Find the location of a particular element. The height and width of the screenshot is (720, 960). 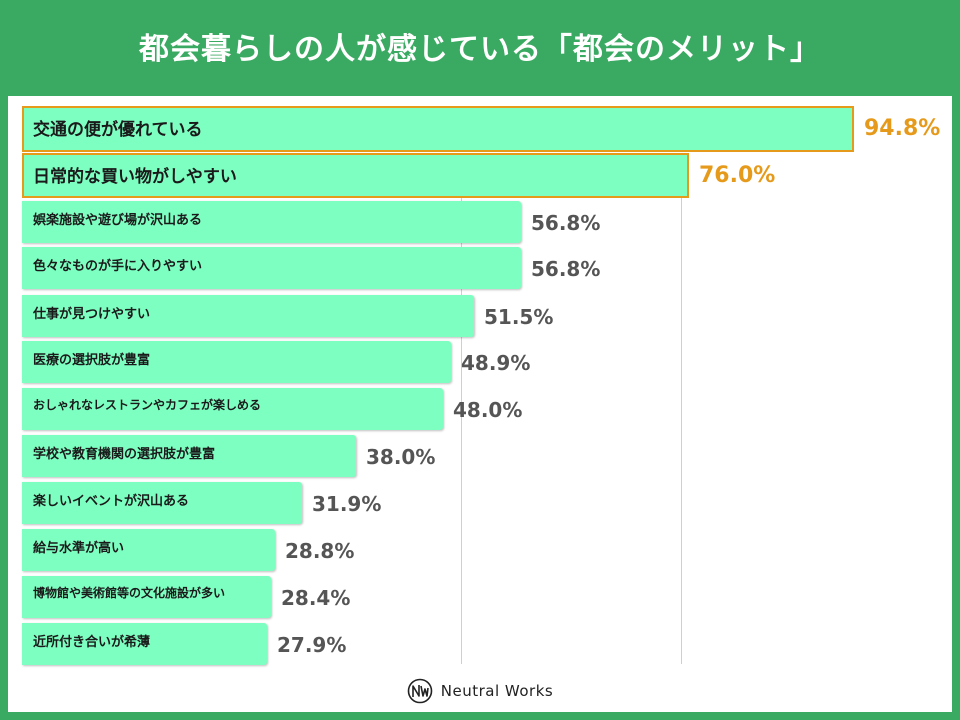

category-label: 交通の便が優れている is located at coordinates (118, 130).